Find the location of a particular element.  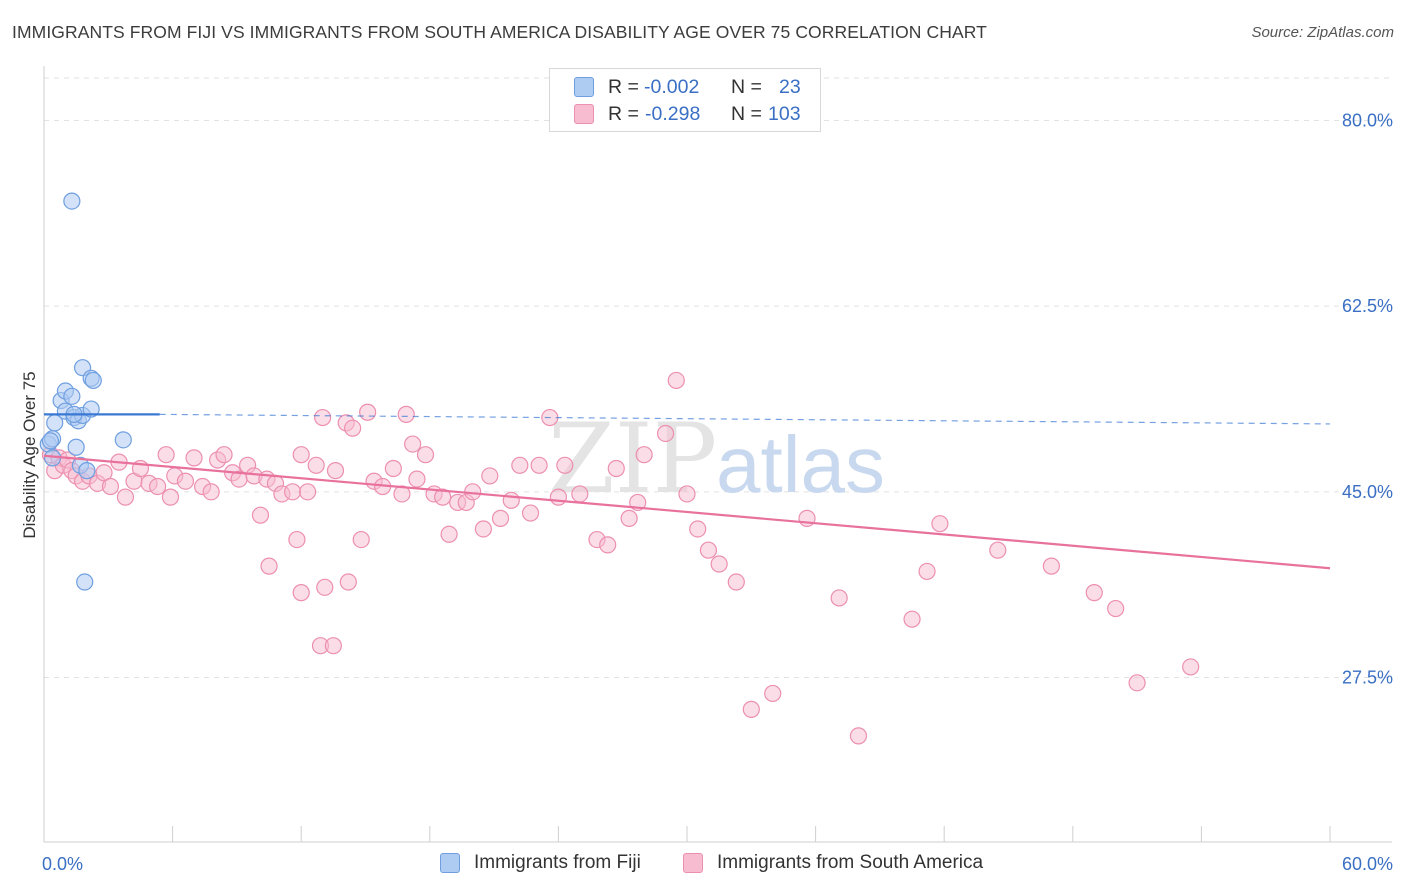

legend-item-south-america: Immigrants from South America is located at coordinates (833, 863).